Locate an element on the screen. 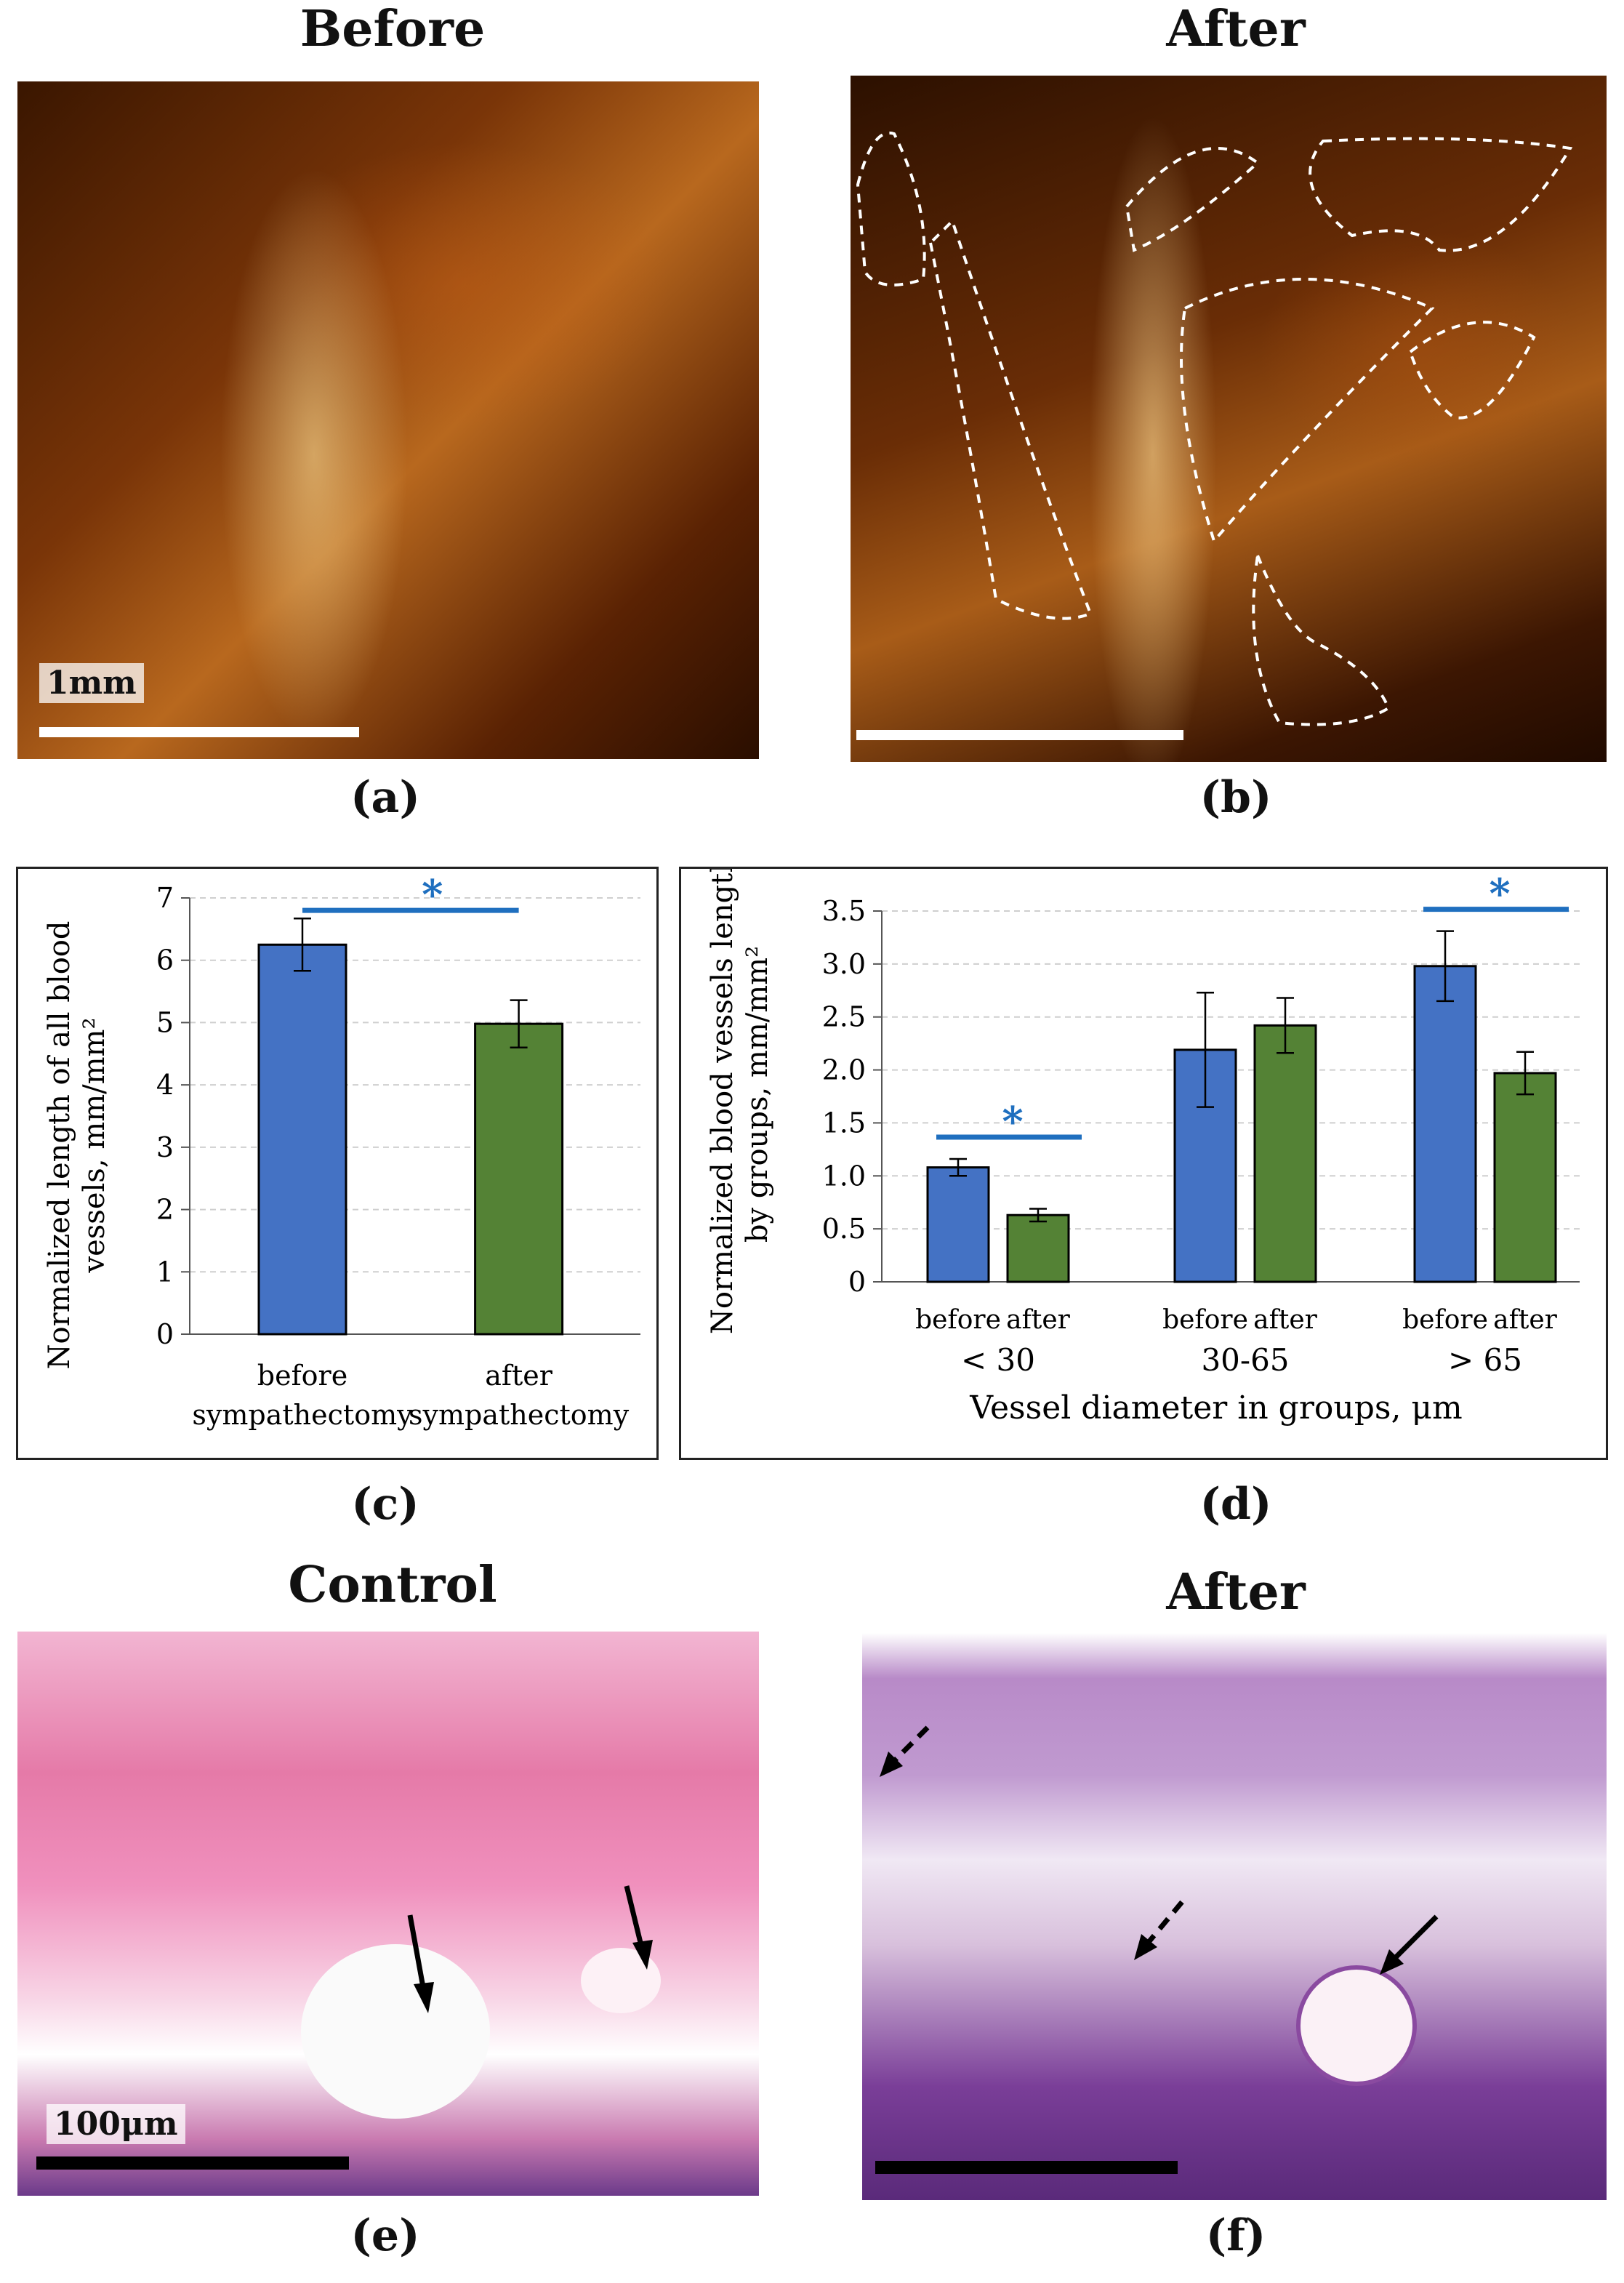 This screenshot has width=1624, height=2283. vessel-arrows-e is located at coordinates (481, 2002).